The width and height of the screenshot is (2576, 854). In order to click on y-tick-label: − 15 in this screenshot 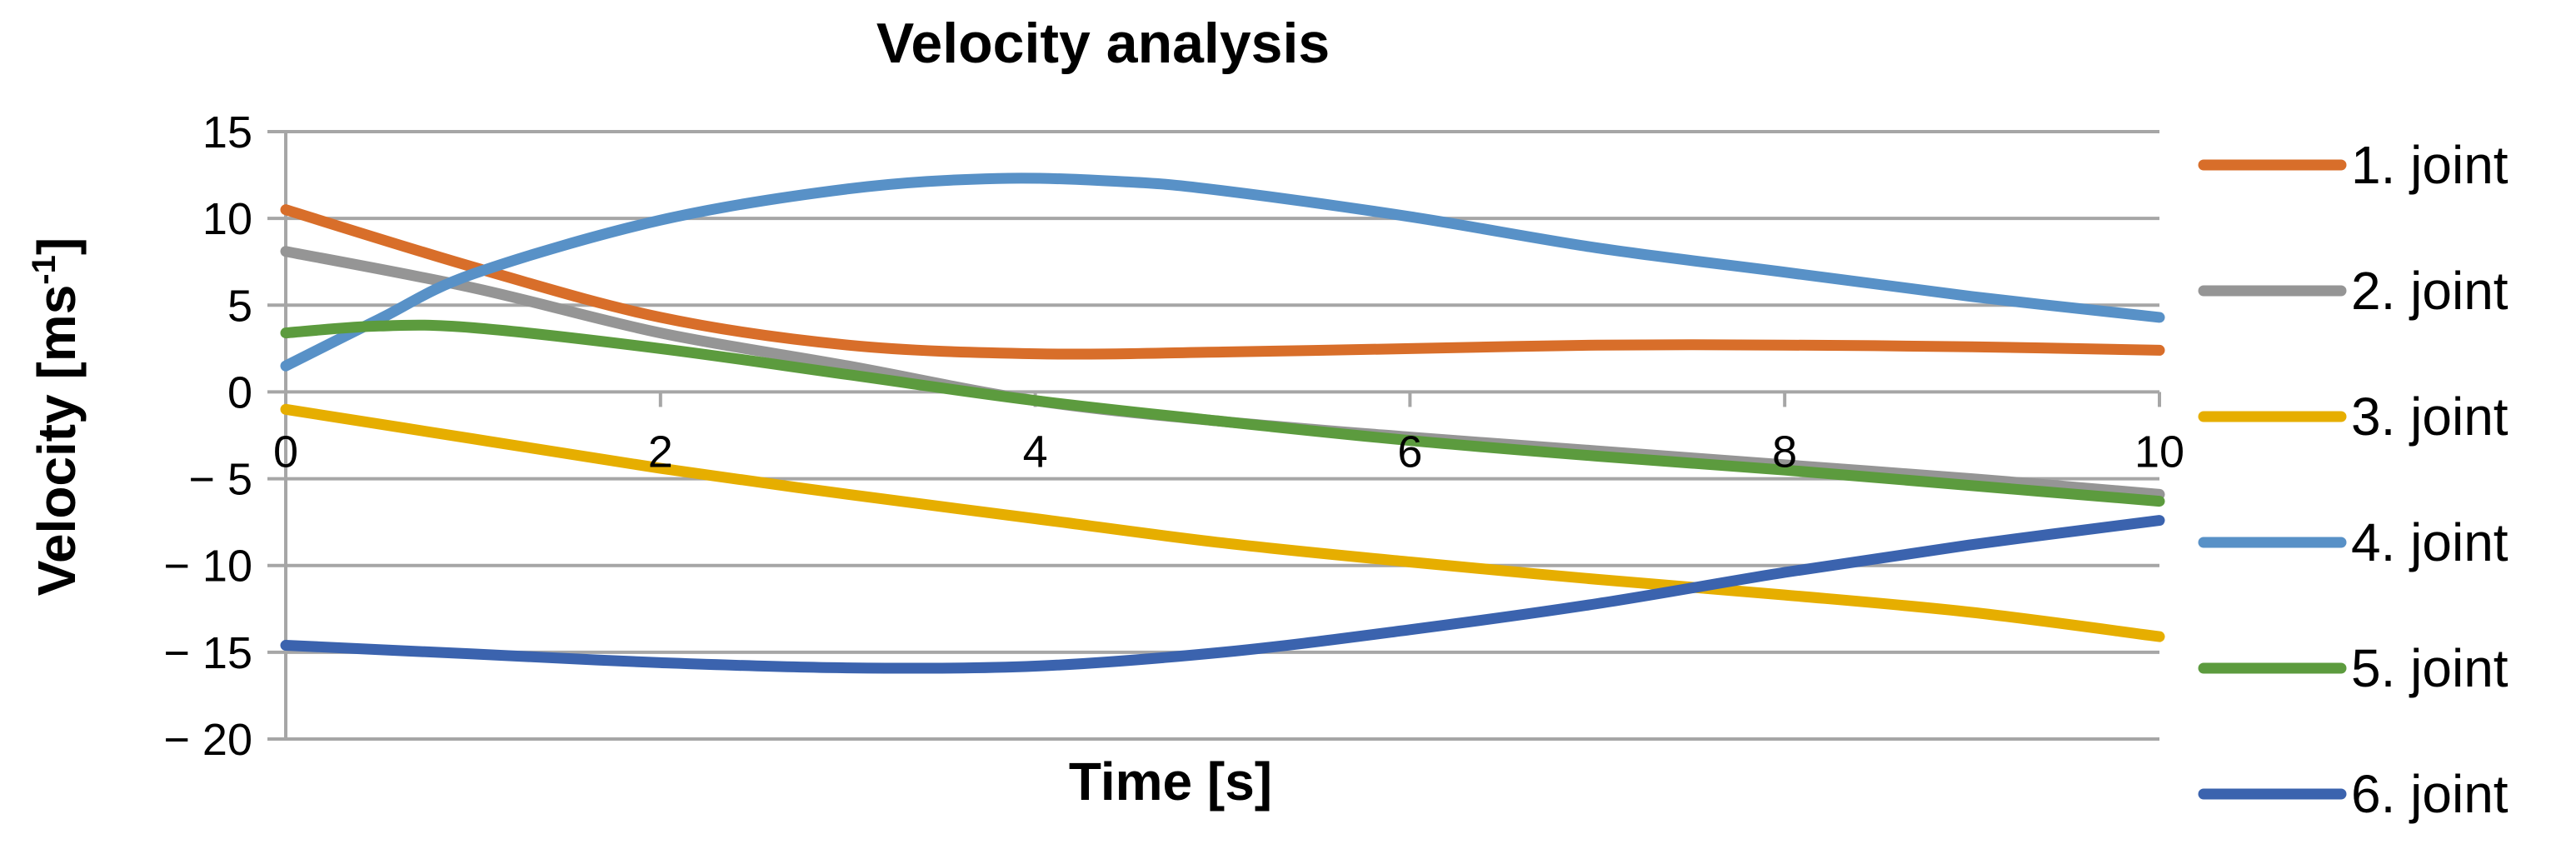, I will do `click(207, 653)`.